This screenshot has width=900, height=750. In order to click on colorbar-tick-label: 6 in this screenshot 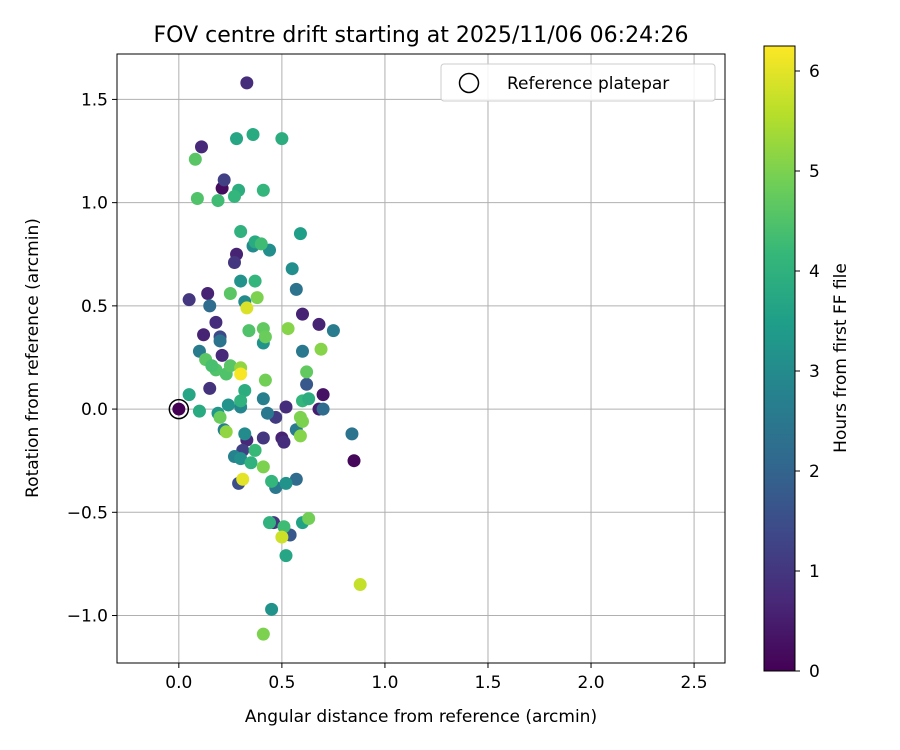, I will do `click(814, 72)`.